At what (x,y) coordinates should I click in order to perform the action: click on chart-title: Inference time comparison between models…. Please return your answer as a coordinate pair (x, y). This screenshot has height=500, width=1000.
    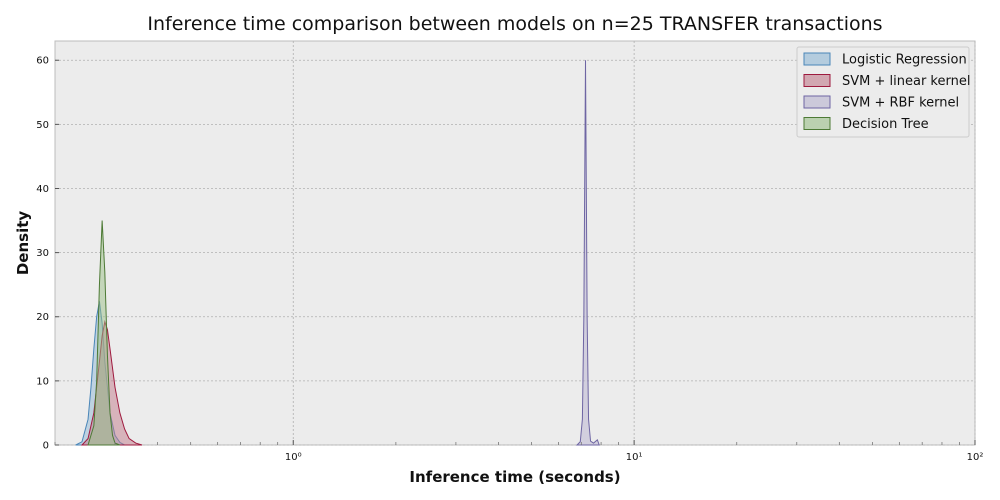
    Looking at the image, I should click on (514, 24).